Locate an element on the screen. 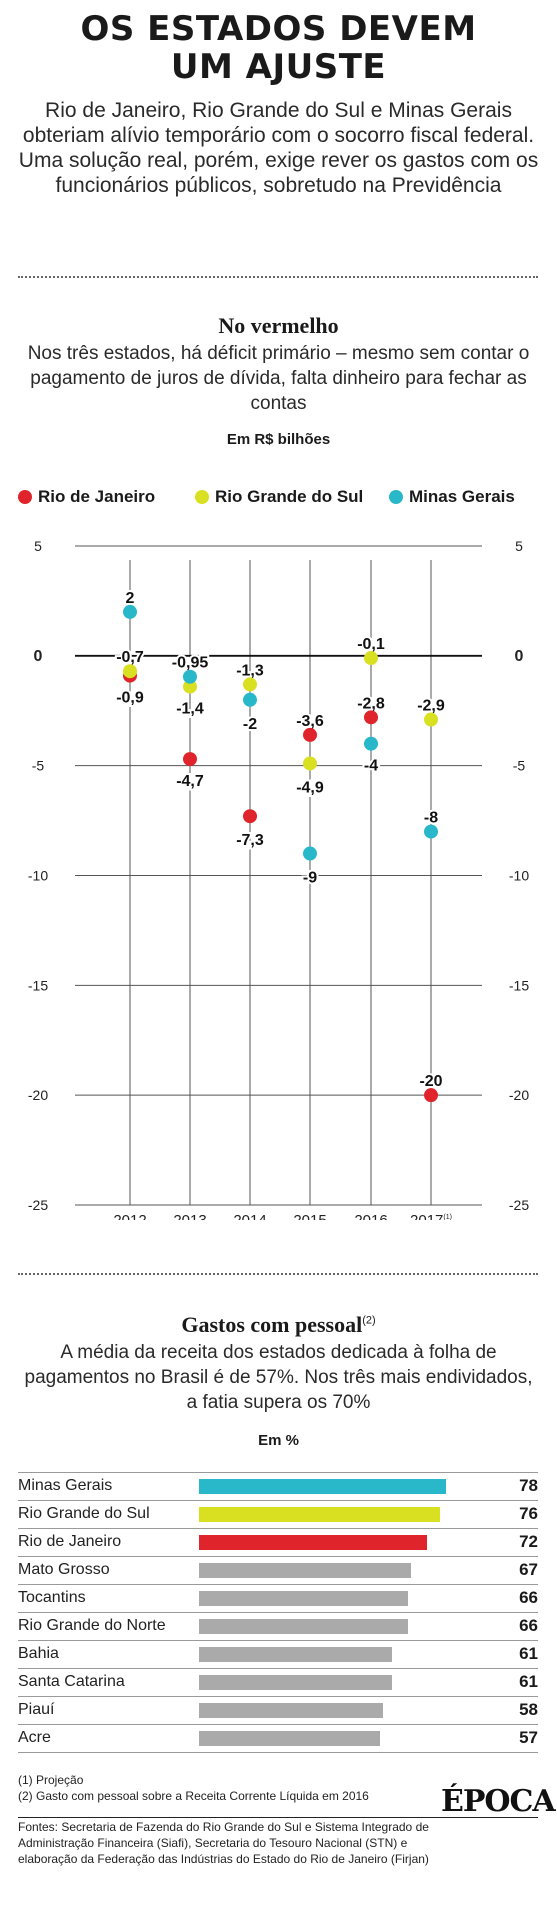 The width and height of the screenshot is (557, 1929). bar-category-label: Rio de Janeiro is located at coordinates (70, 1541).